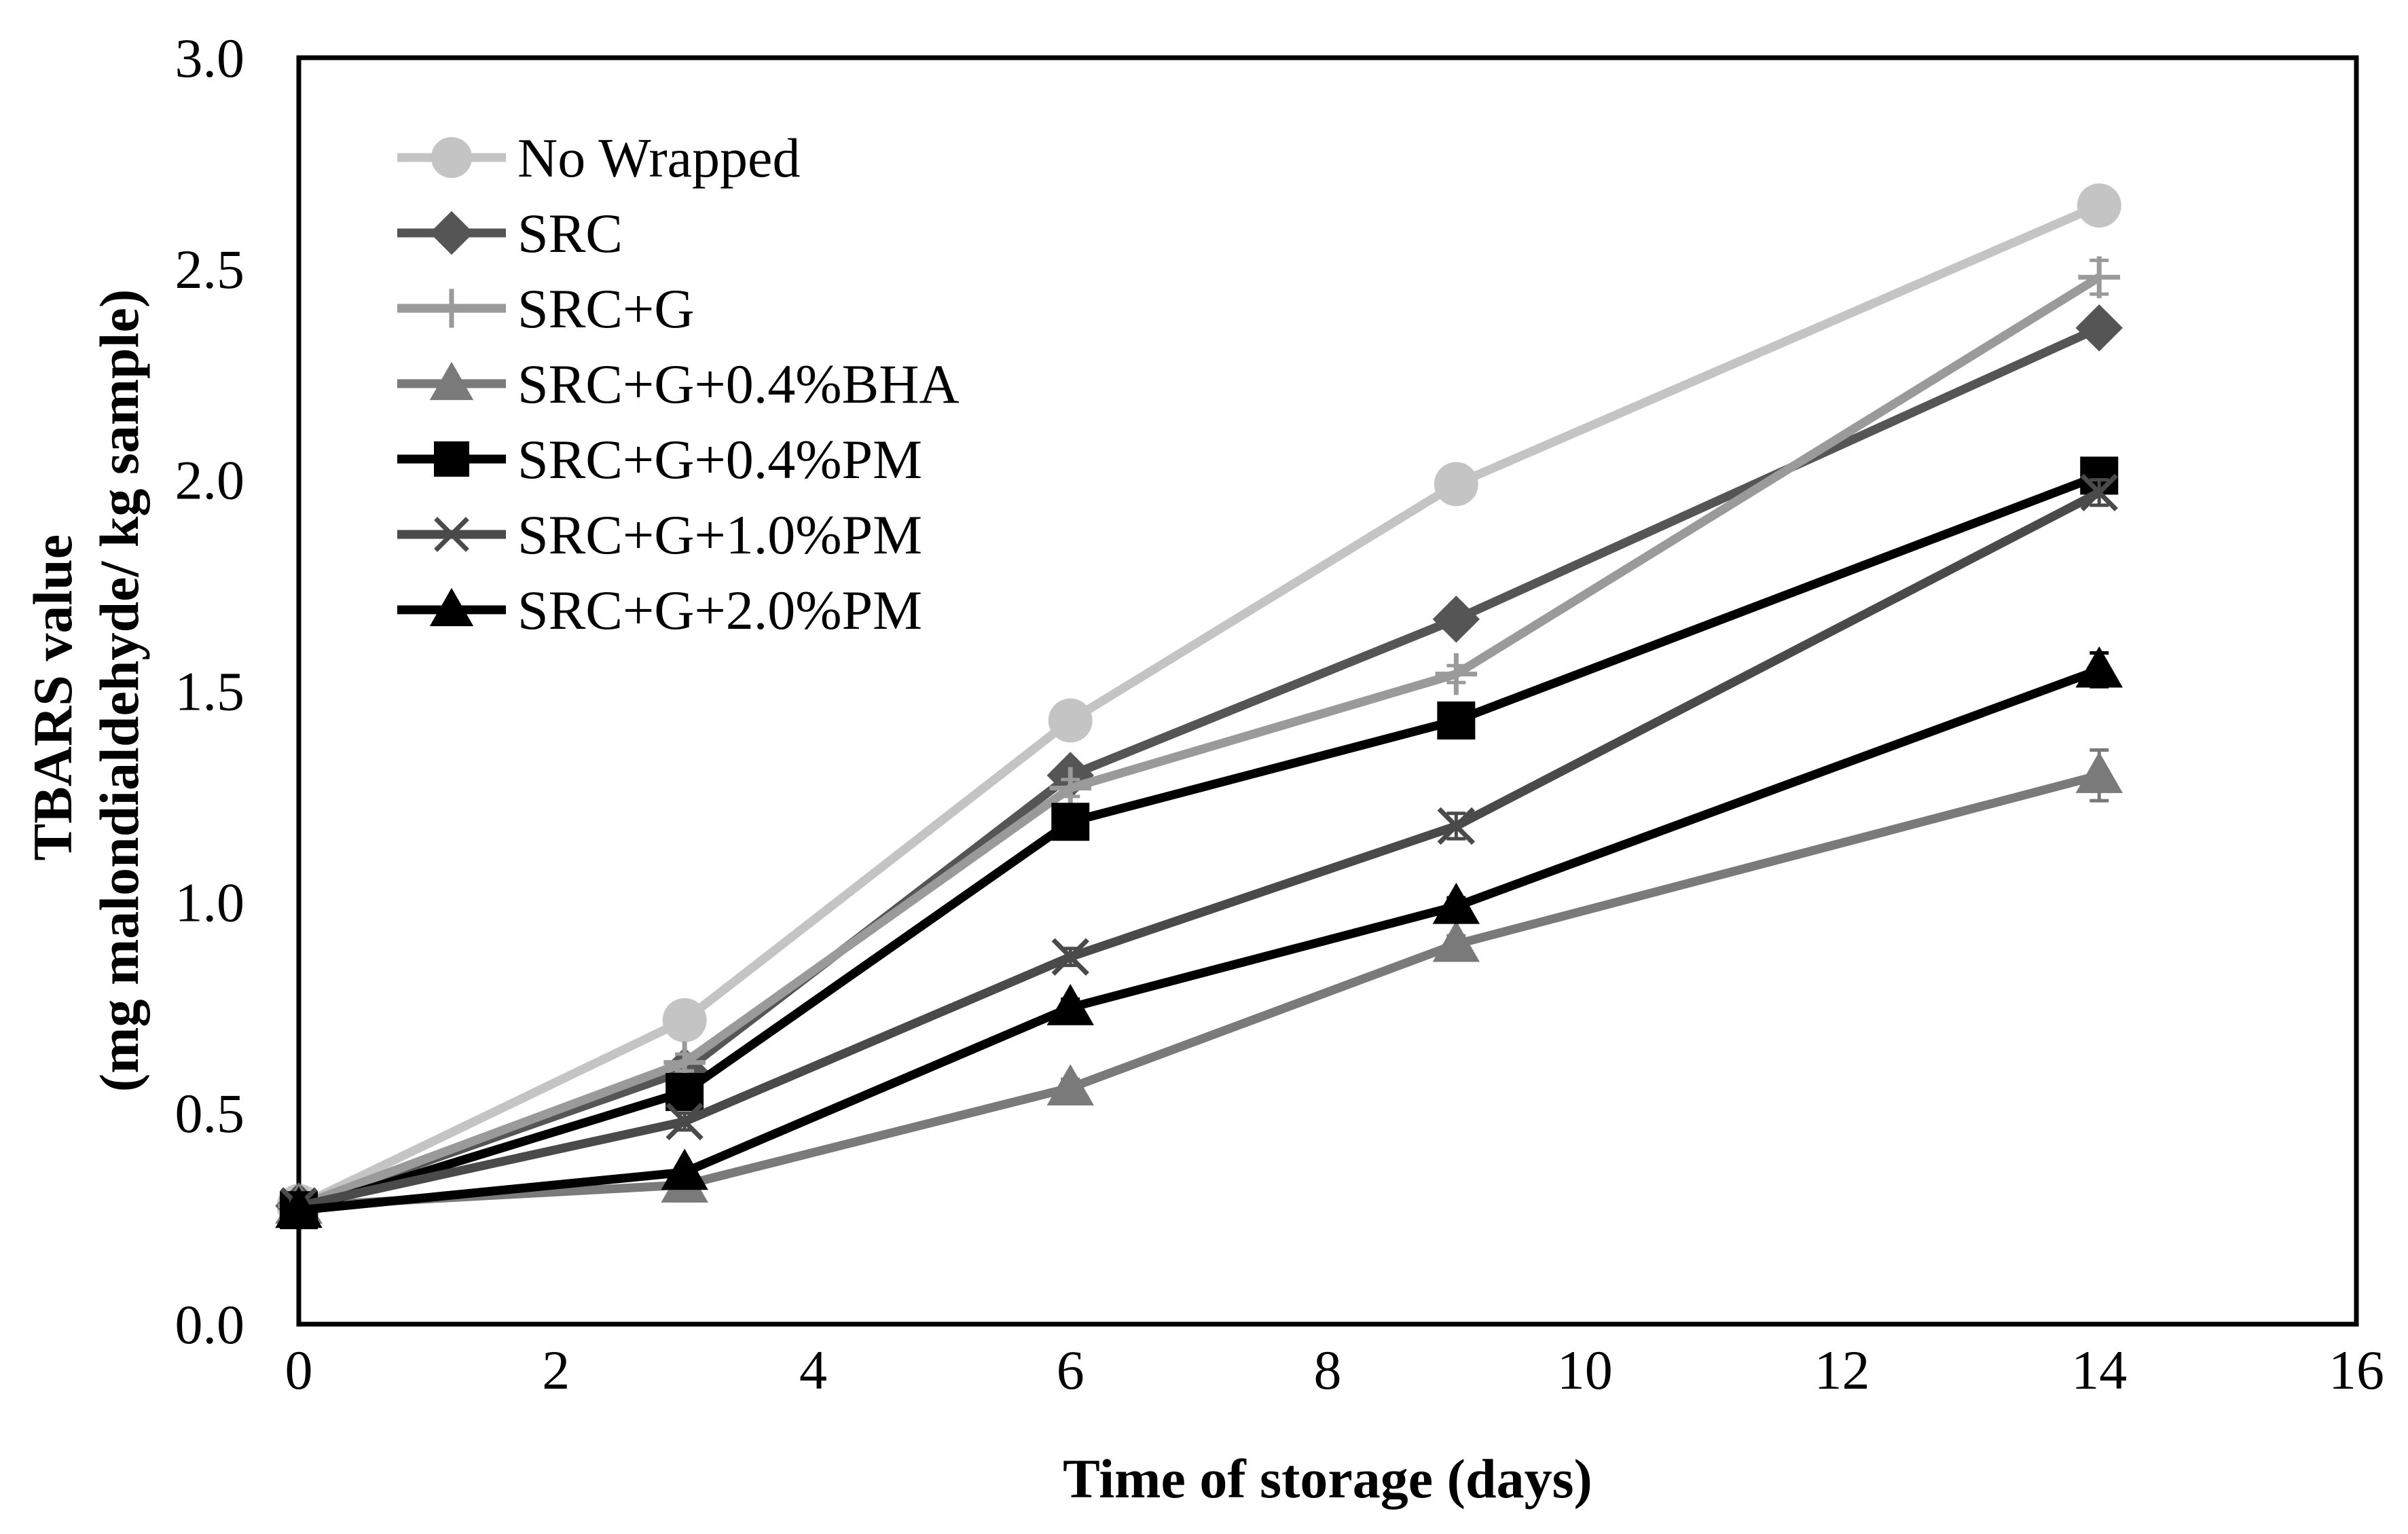 The height and width of the screenshot is (1534, 2408). What do you see at coordinates (1842, 1370) in the screenshot?
I see `x-tick-label: 12` at bounding box center [1842, 1370].